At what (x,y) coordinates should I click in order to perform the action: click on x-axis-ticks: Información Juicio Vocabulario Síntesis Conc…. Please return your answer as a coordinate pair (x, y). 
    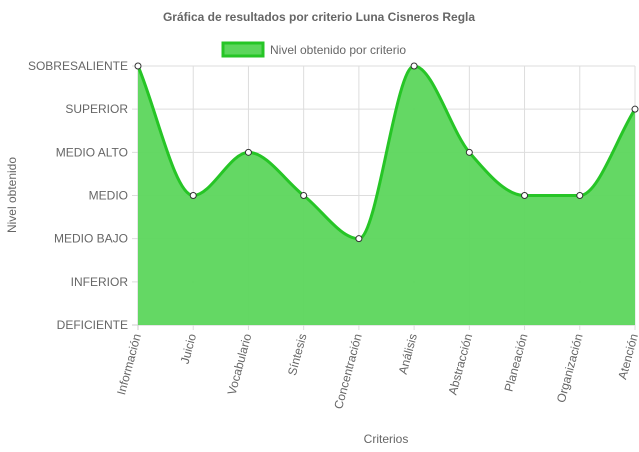
    Looking at the image, I should click on (376, 371).